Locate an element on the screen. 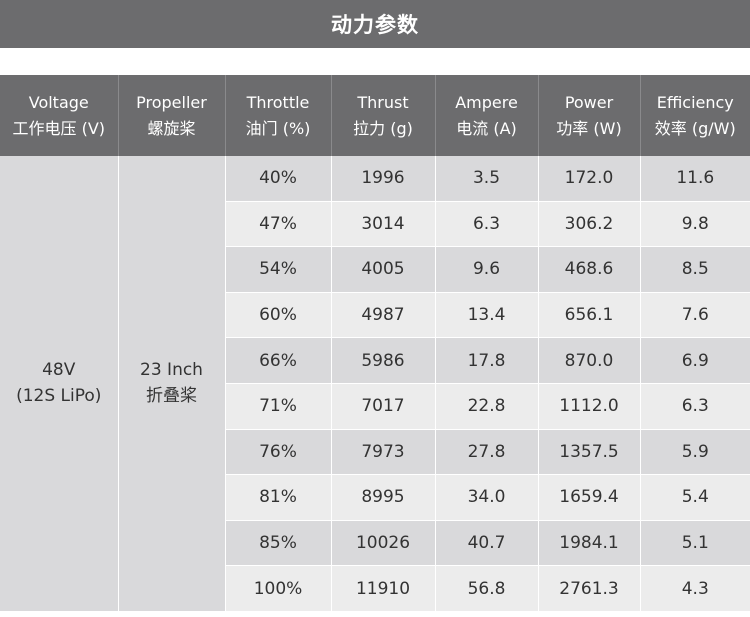  power-cell: 1112.0 is located at coordinates (589, 406).